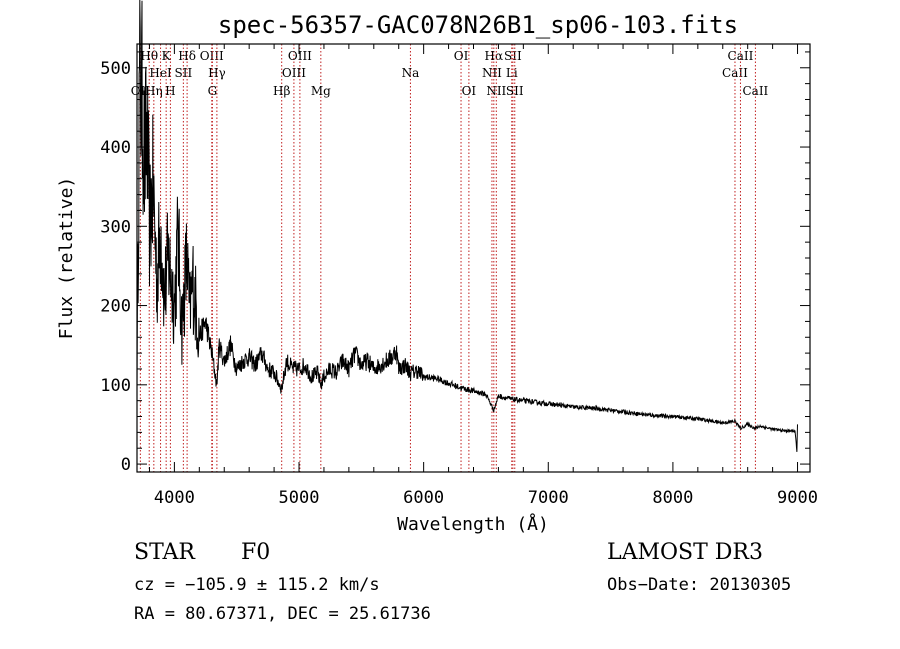 The image size is (900, 649). Describe the element at coordinates (154, 91) in the screenshot. I see `spectral-line-label: Hη` at that location.